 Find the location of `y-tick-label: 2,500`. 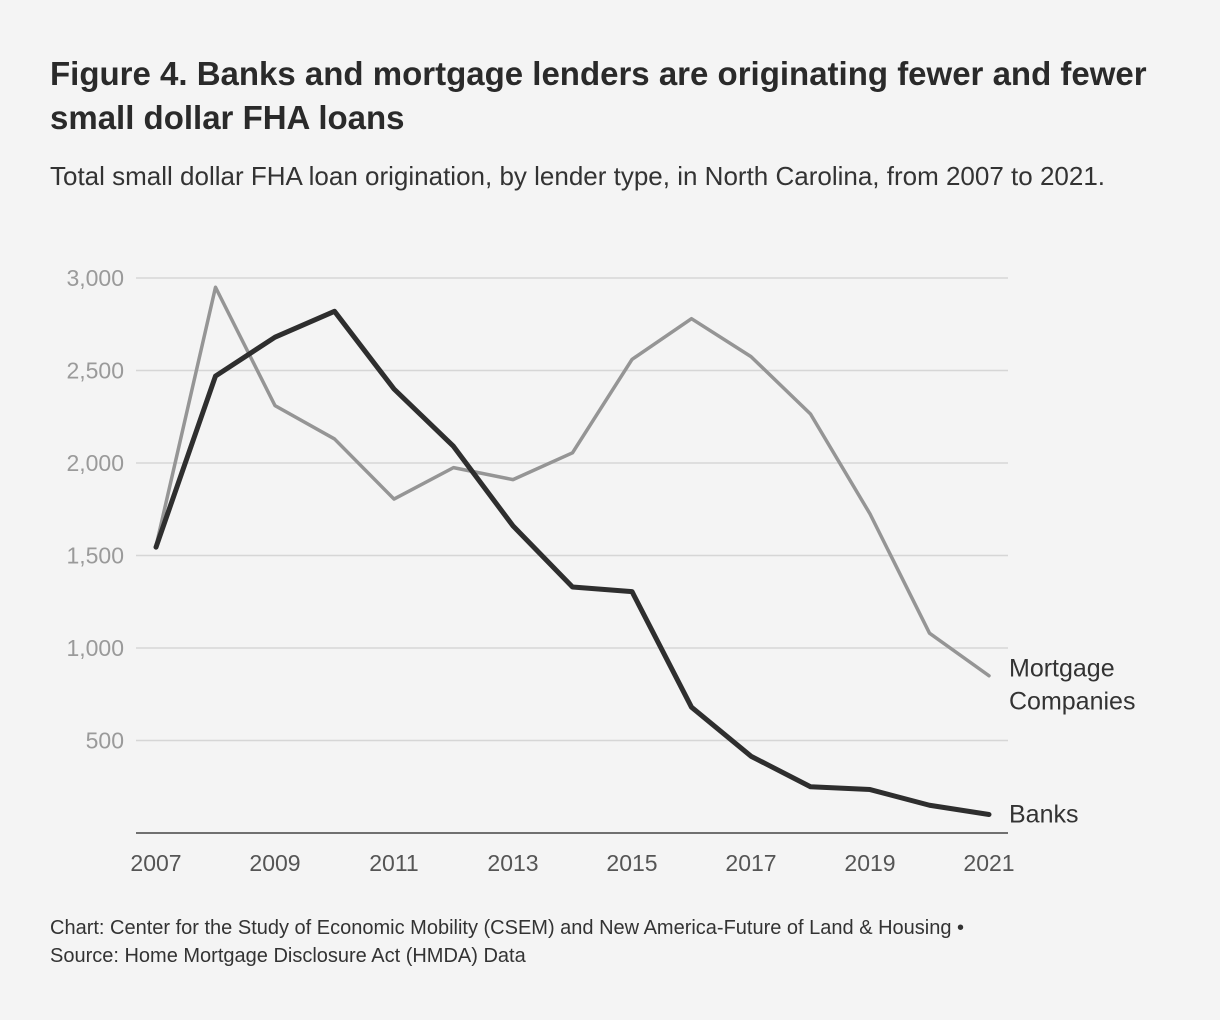

y-tick-label: 2,500 is located at coordinates (95, 371).